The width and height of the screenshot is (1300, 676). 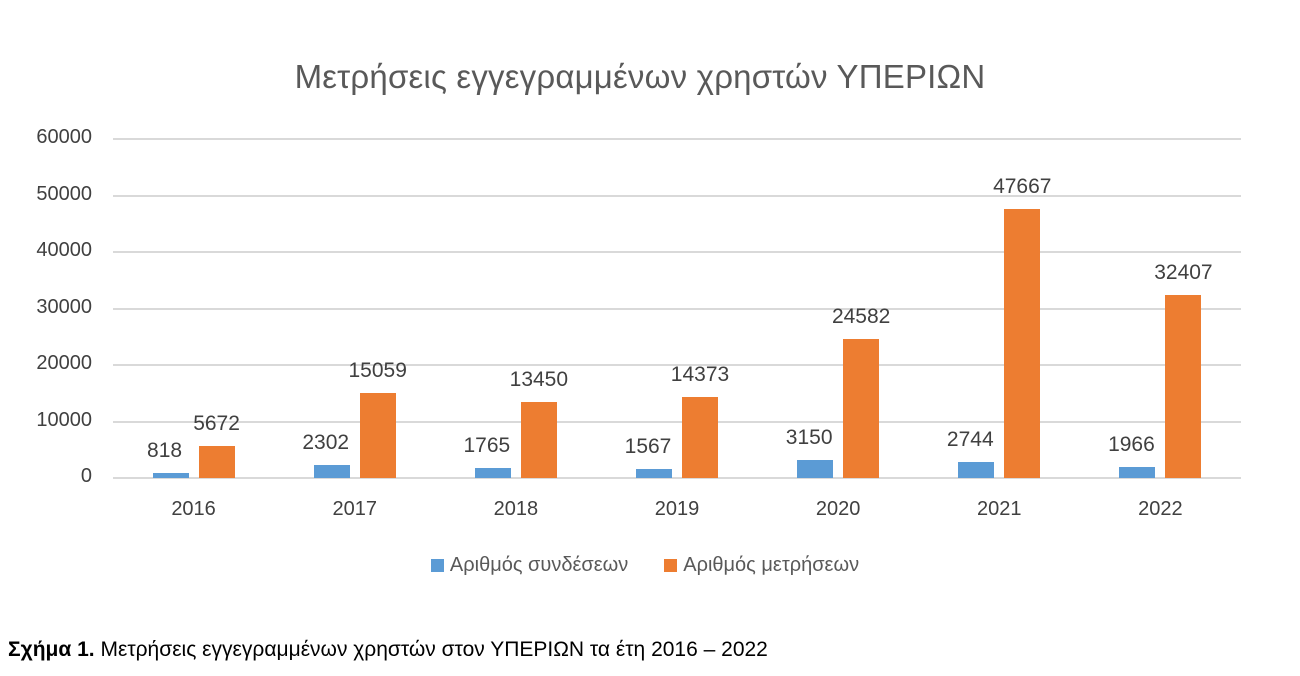 What do you see at coordinates (861, 408) in the screenshot?
I see `bar-measurements-2020` at bounding box center [861, 408].